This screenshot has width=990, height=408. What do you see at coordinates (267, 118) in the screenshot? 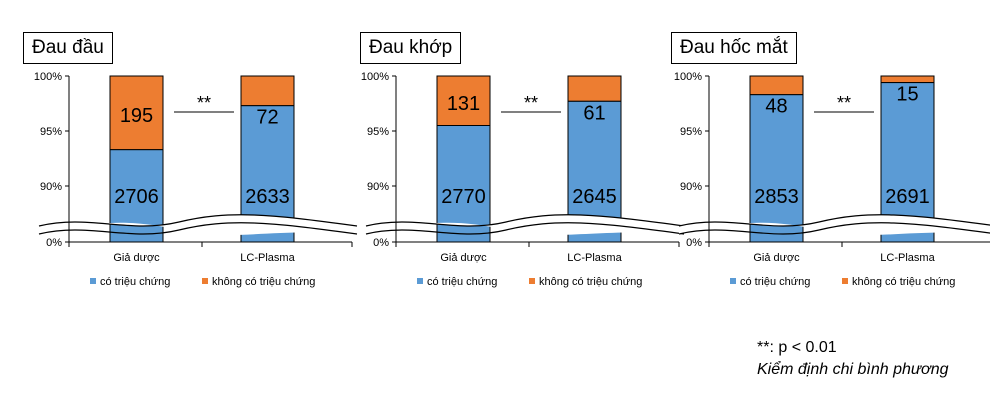
I see `data-label-without-symptom: 72` at bounding box center [267, 118].